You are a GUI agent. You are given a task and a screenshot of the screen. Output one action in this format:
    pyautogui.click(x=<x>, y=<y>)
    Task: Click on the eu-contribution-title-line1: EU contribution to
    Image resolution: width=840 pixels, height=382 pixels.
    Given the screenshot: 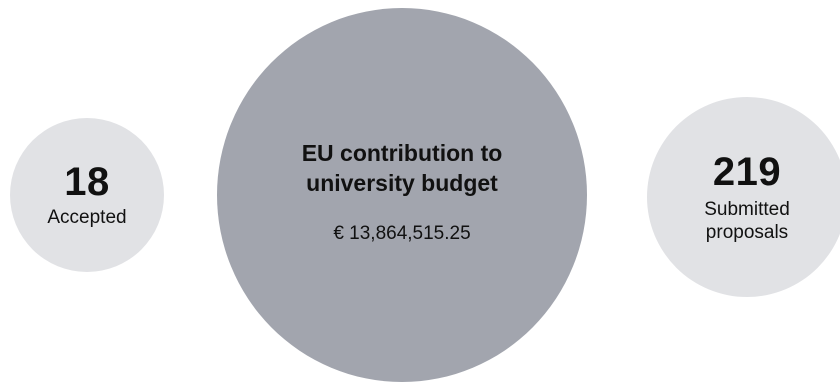 What is the action you would take?
    pyautogui.click(x=402, y=153)
    